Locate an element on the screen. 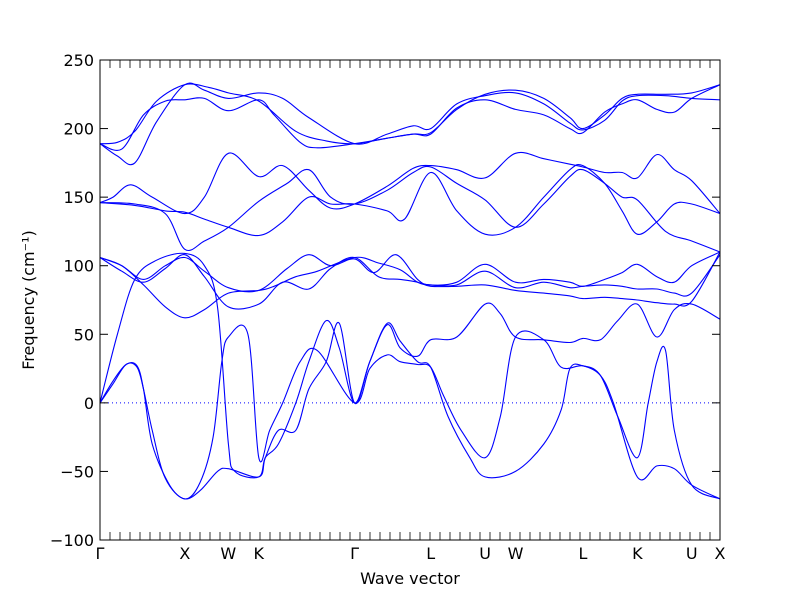 The height and width of the screenshot is (600, 800). y-tick-label: 200 is located at coordinates (78, 129).